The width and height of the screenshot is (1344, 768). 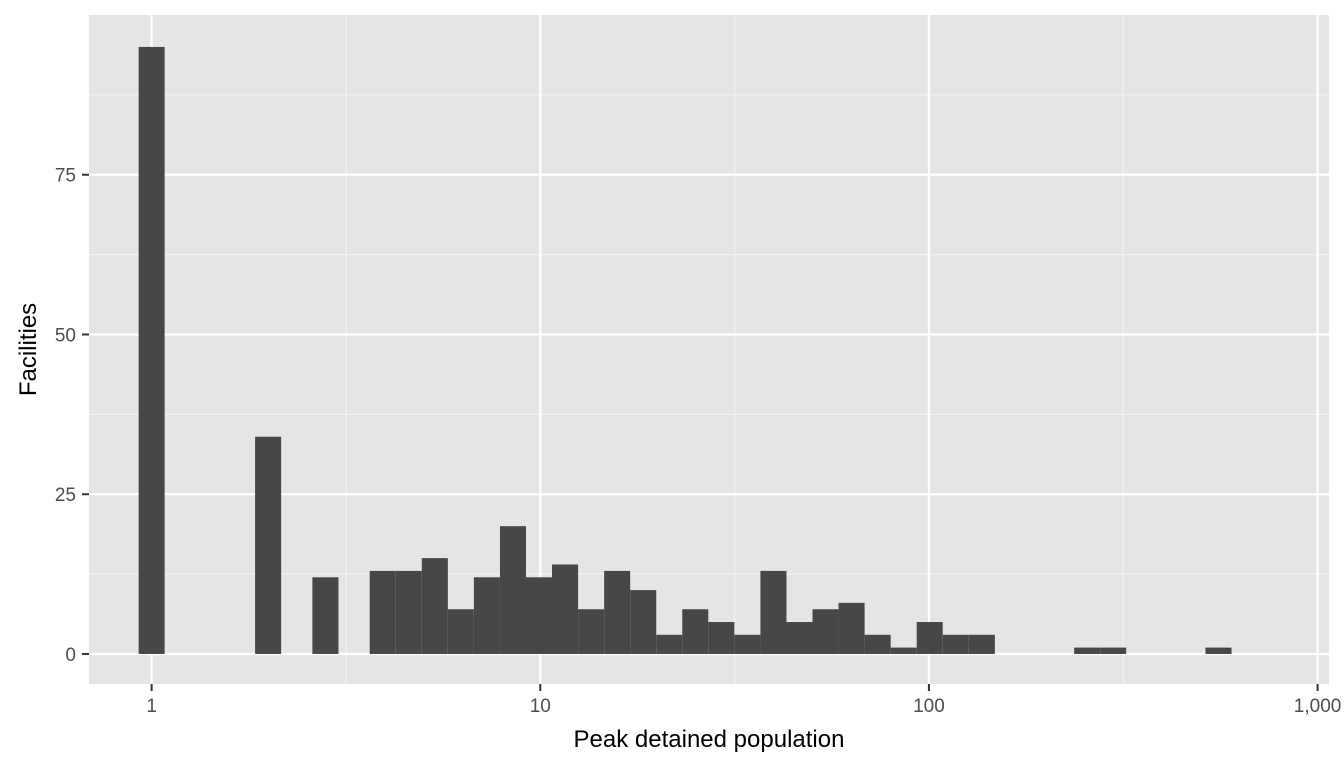 I want to click on x-tick-label: 10, so click(x=540, y=706).